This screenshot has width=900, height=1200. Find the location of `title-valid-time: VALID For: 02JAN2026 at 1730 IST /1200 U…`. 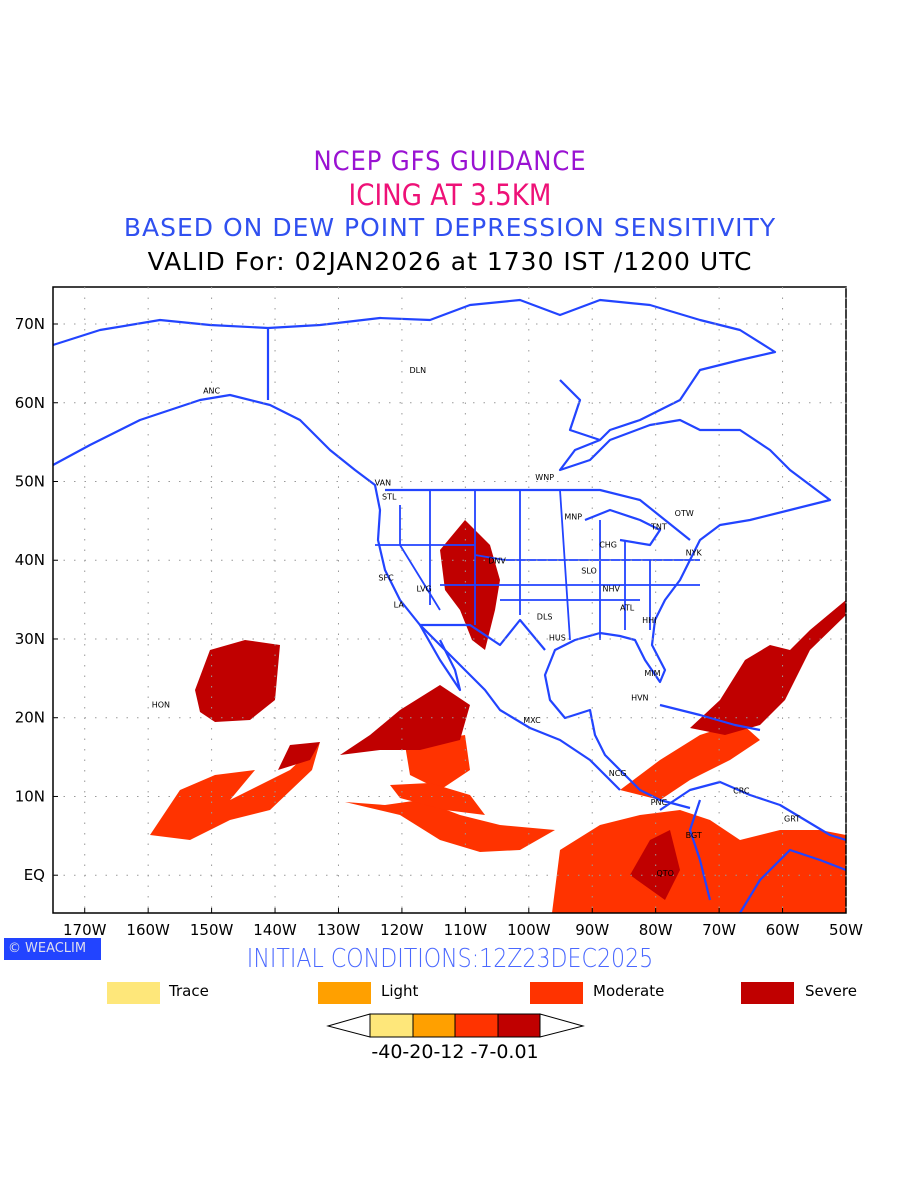

title-valid-time: VALID For: 02JAN2026 at 1730 IST /1200 U… is located at coordinates (450, 261).